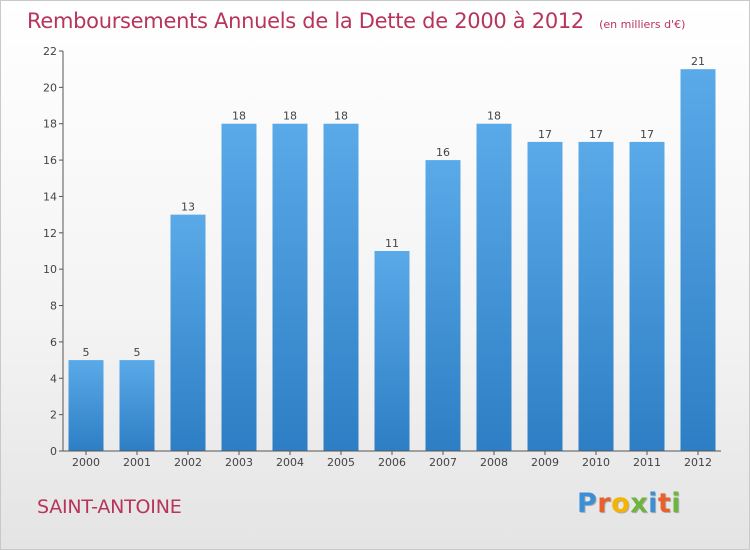 The image size is (750, 550). I want to click on y-tick-label: 16, so click(50, 160).